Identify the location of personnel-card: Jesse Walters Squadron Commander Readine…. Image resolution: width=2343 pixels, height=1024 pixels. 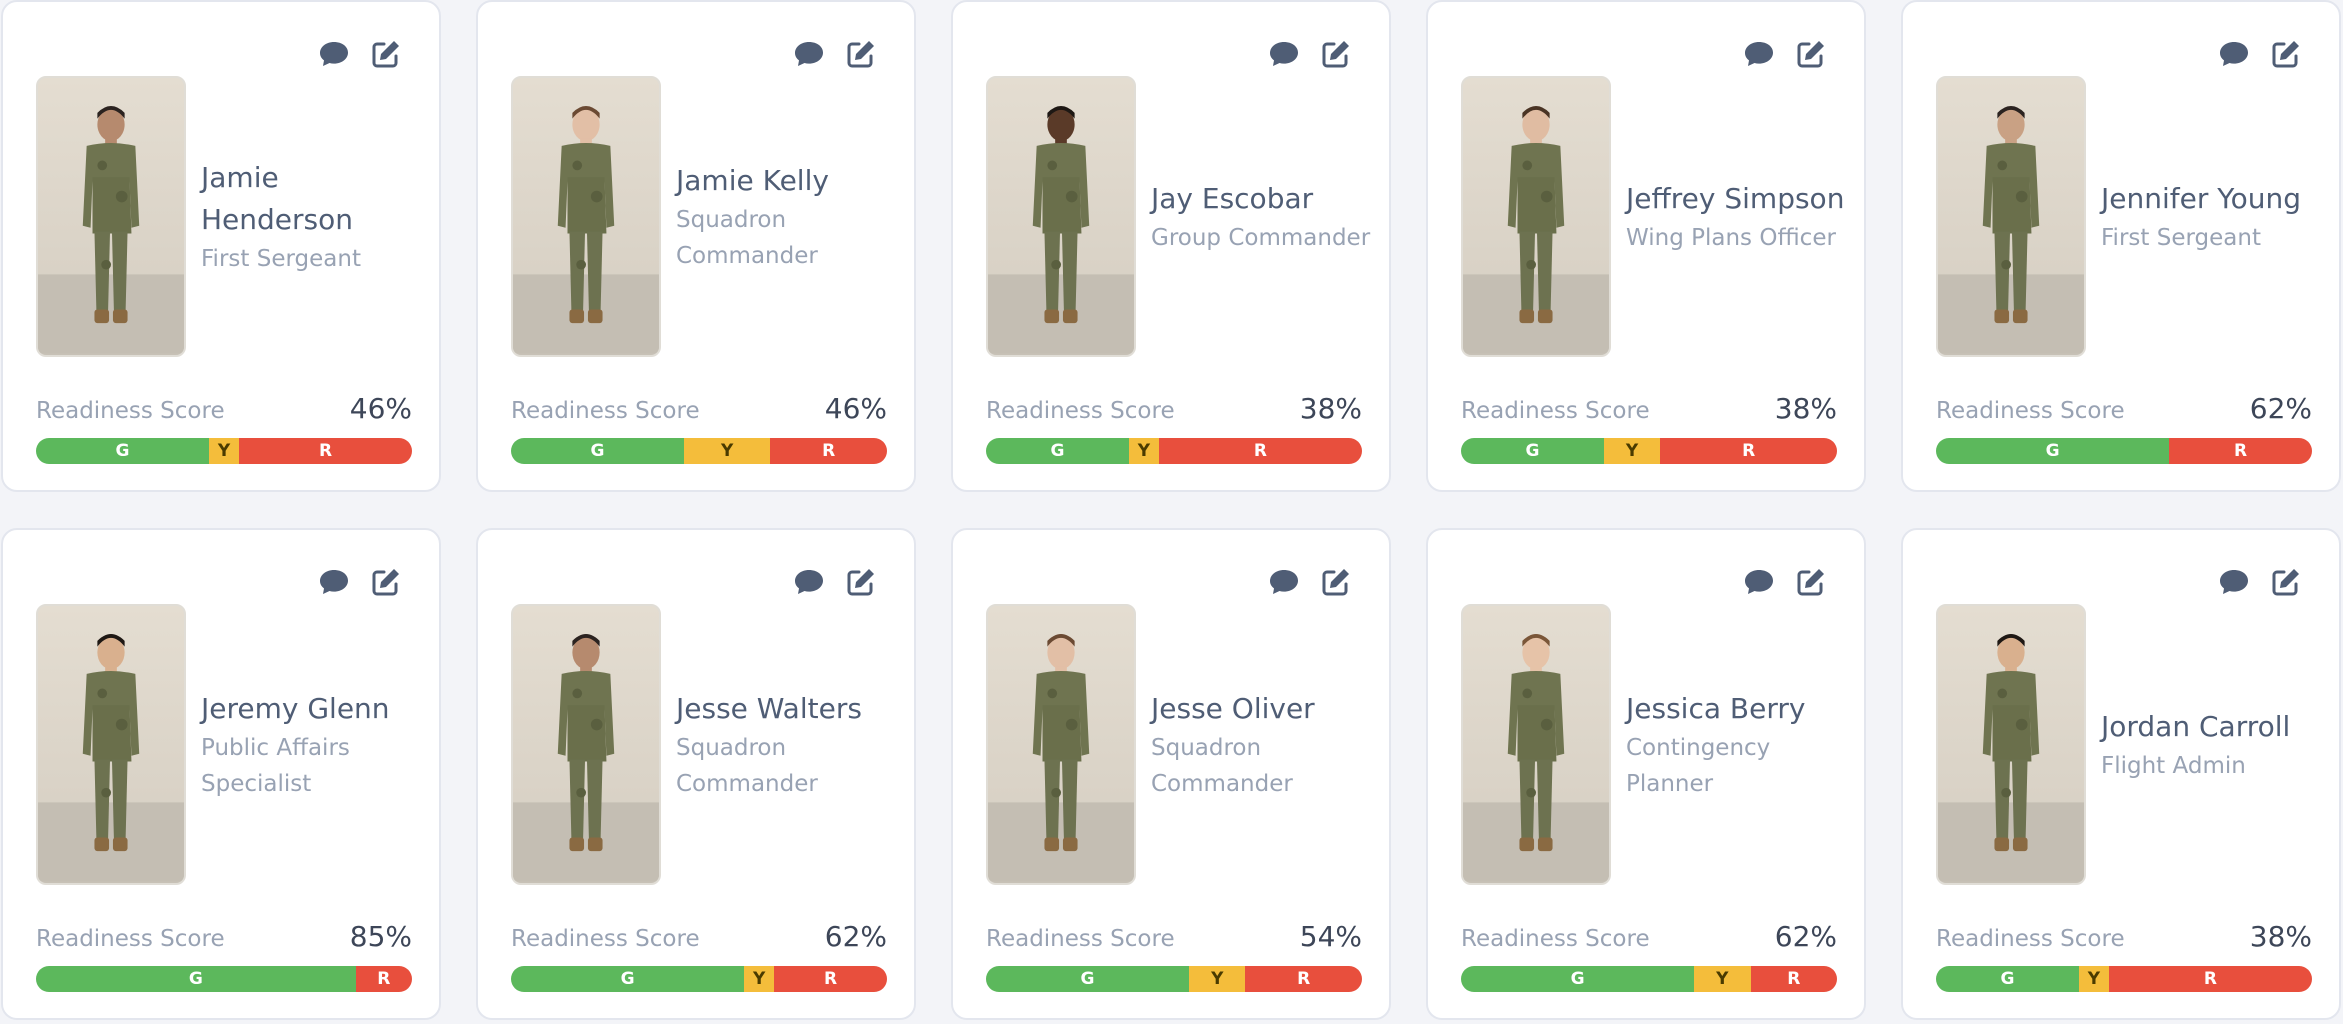
(696, 774).